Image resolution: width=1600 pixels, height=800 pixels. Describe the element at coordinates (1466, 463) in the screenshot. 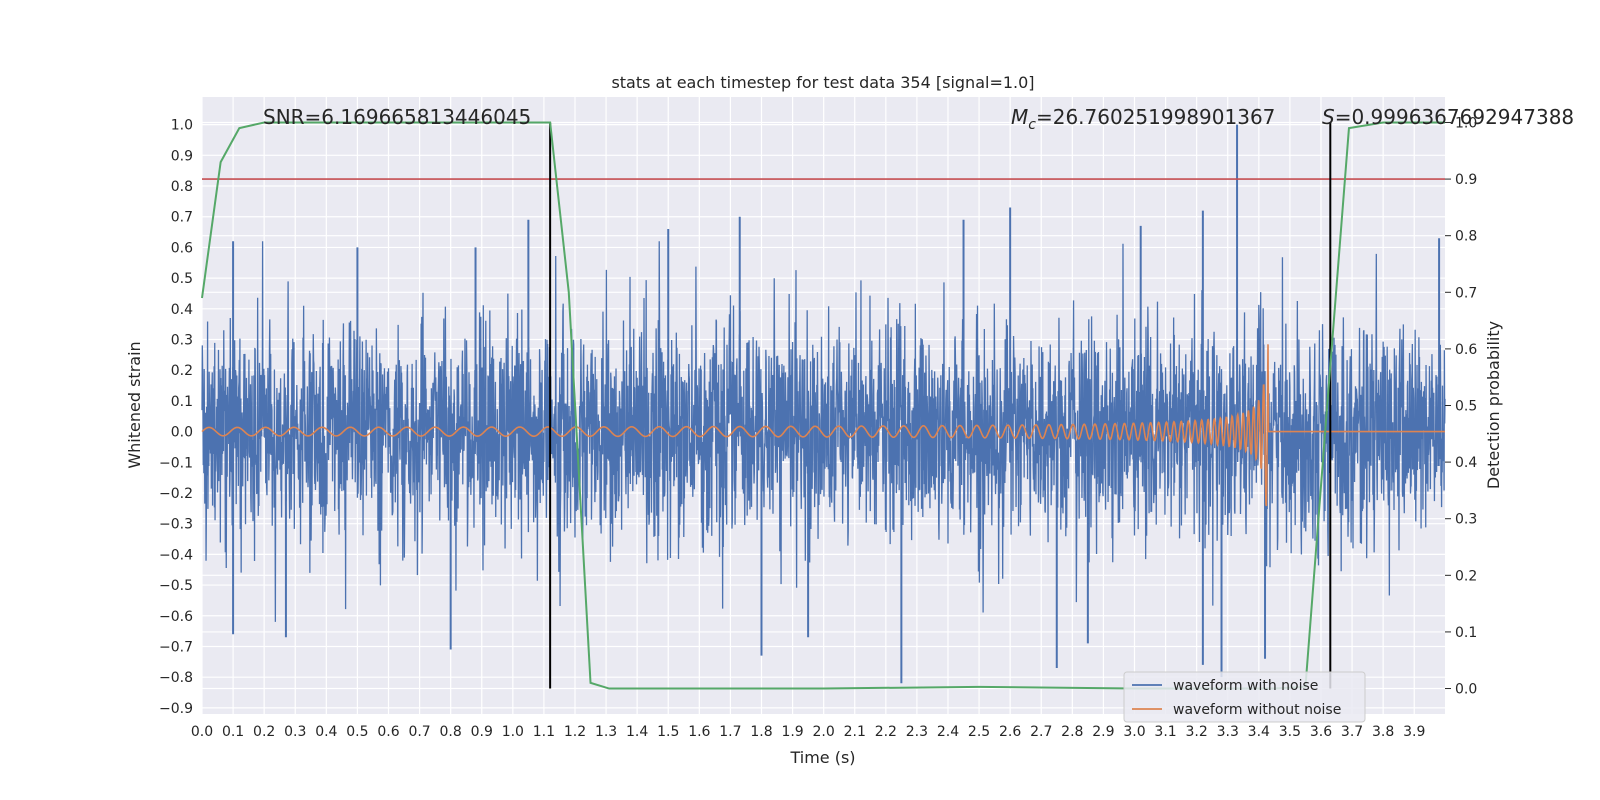

I see `y2-tick-label: 0.4` at that location.